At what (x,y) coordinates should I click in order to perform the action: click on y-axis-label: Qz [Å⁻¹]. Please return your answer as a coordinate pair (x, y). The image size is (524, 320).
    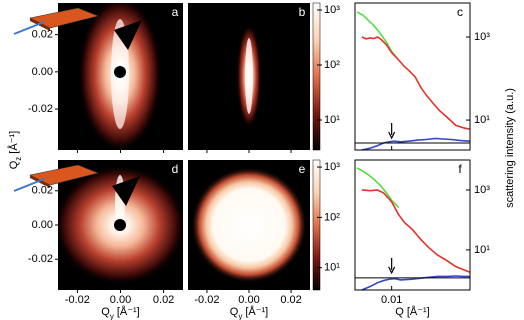
    Looking at the image, I should click on (15, 150).